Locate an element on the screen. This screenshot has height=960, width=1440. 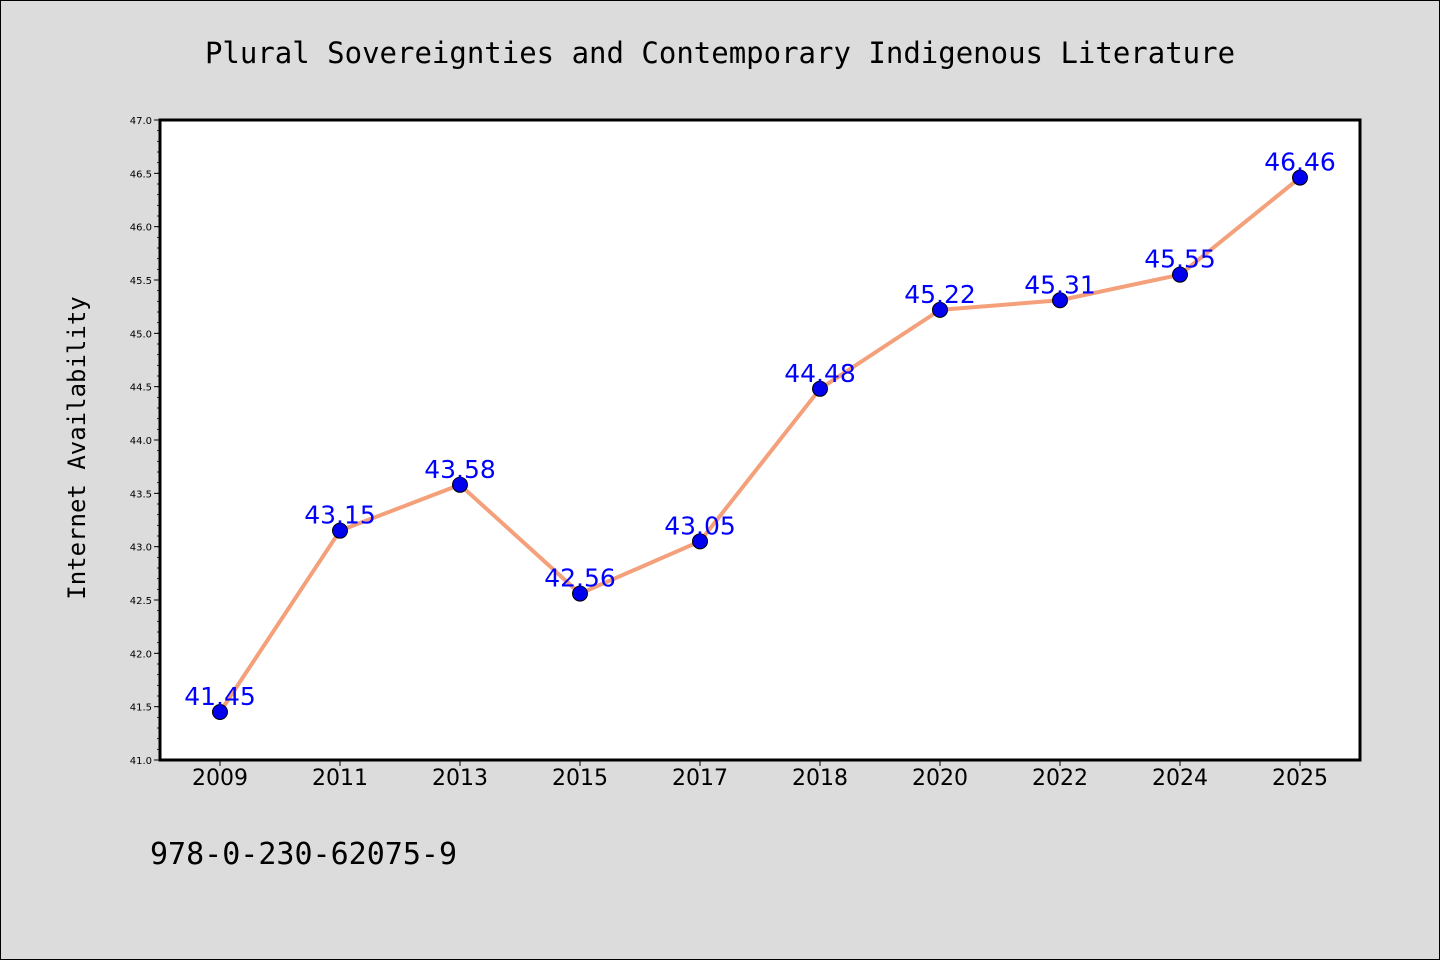
y-tick-label: 43.5 is located at coordinates (141, 494).